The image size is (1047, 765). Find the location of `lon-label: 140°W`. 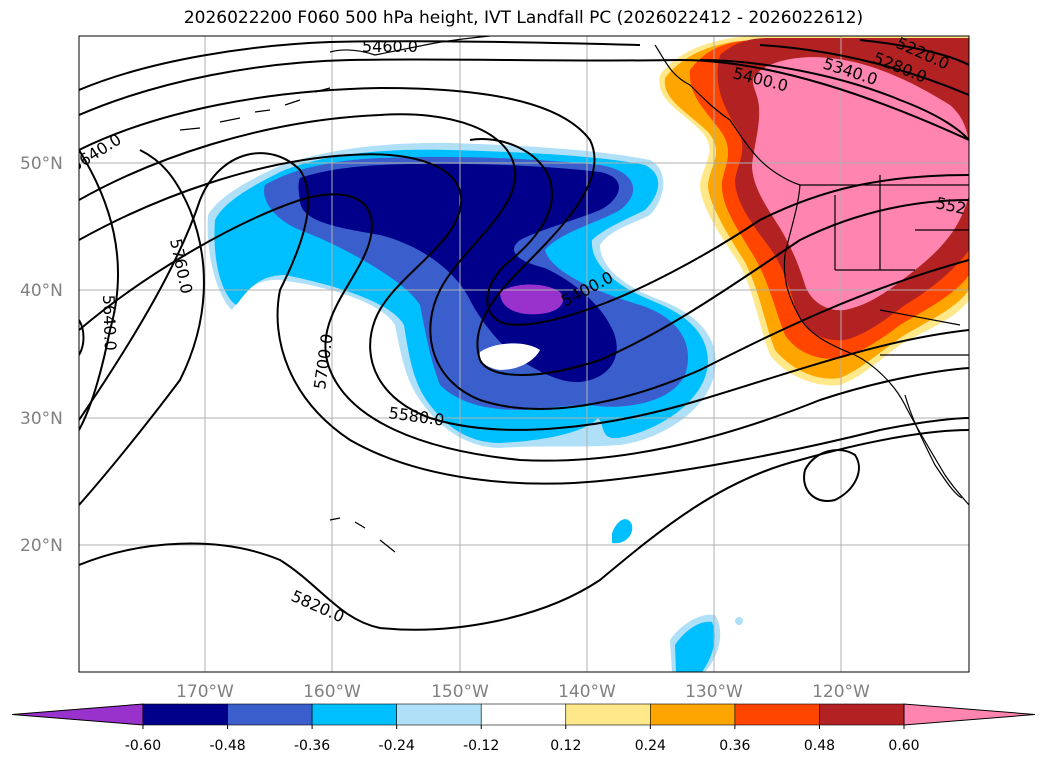

lon-label: 140°W is located at coordinates (587, 692).